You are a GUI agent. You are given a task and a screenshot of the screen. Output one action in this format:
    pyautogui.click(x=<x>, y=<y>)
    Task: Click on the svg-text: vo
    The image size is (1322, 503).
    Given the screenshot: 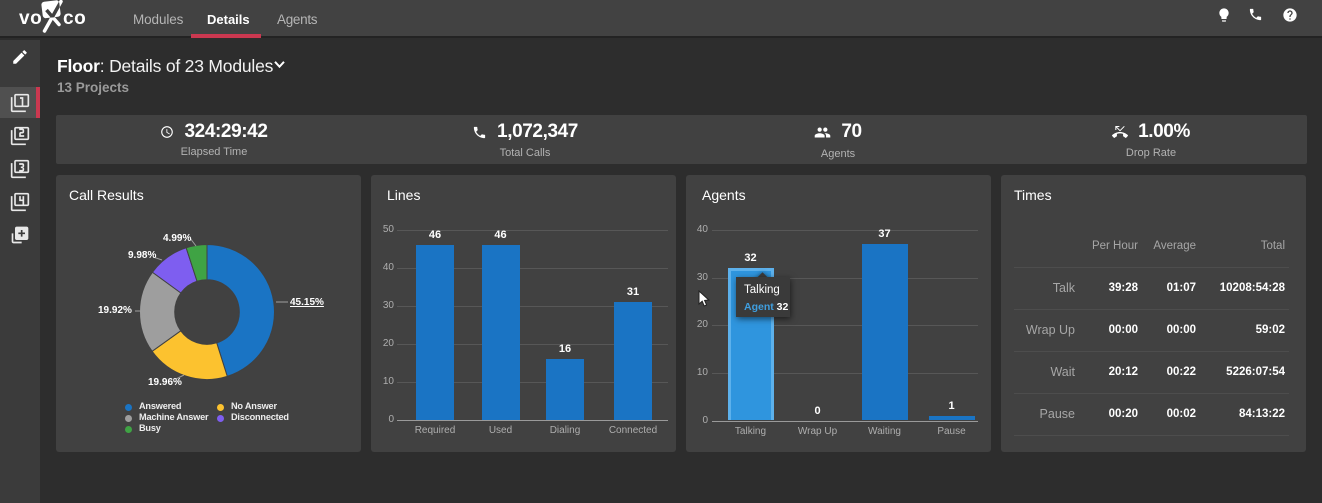 What is the action you would take?
    pyautogui.click(x=30, y=18)
    